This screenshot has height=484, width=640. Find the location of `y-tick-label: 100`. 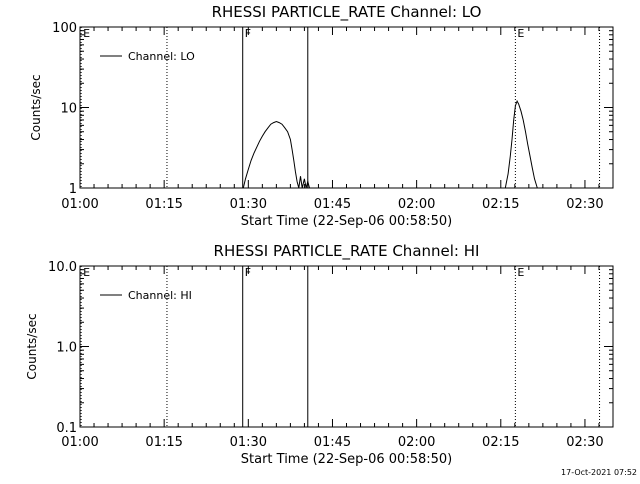

y-tick-label: 100 is located at coordinates (64, 28).